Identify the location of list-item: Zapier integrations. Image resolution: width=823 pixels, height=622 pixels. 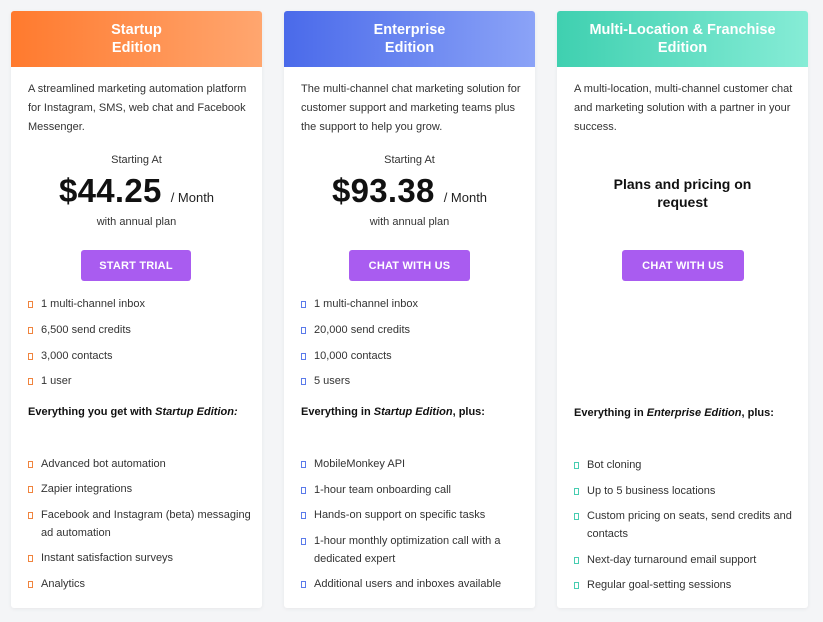
(141, 489).